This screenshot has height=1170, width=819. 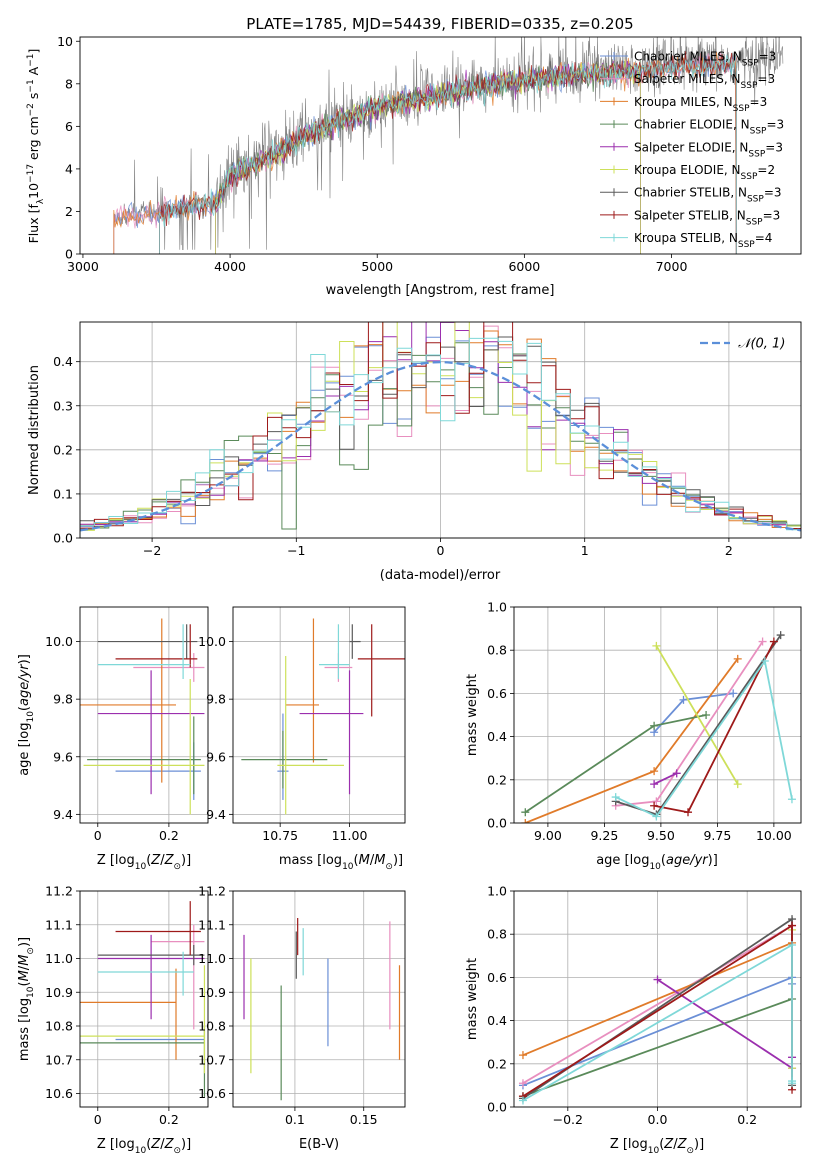 What do you see at coordinates (497, 650) in the screenshot?
I see `y-tick-label: 0.8` at bounding box center [497, 650].